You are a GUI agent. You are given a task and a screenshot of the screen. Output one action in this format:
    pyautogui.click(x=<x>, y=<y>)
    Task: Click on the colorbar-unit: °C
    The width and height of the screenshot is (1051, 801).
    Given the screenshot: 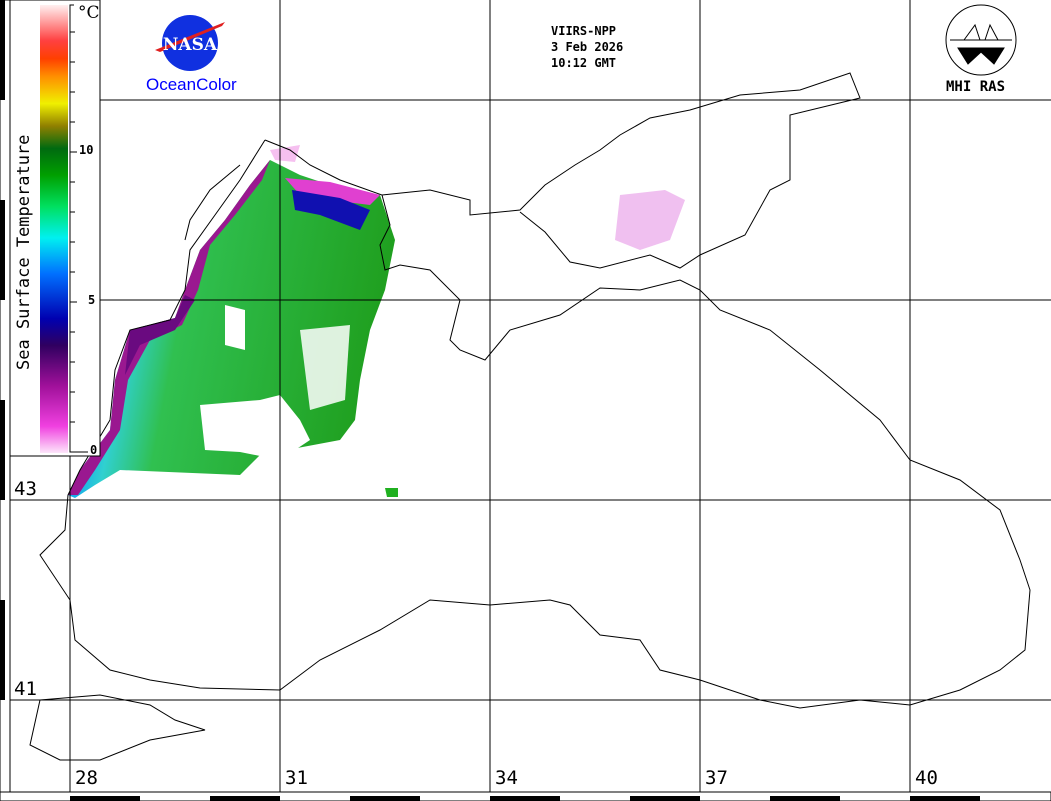 What is the action you would take?
    pyautogui.click(x=89, y=13)
    